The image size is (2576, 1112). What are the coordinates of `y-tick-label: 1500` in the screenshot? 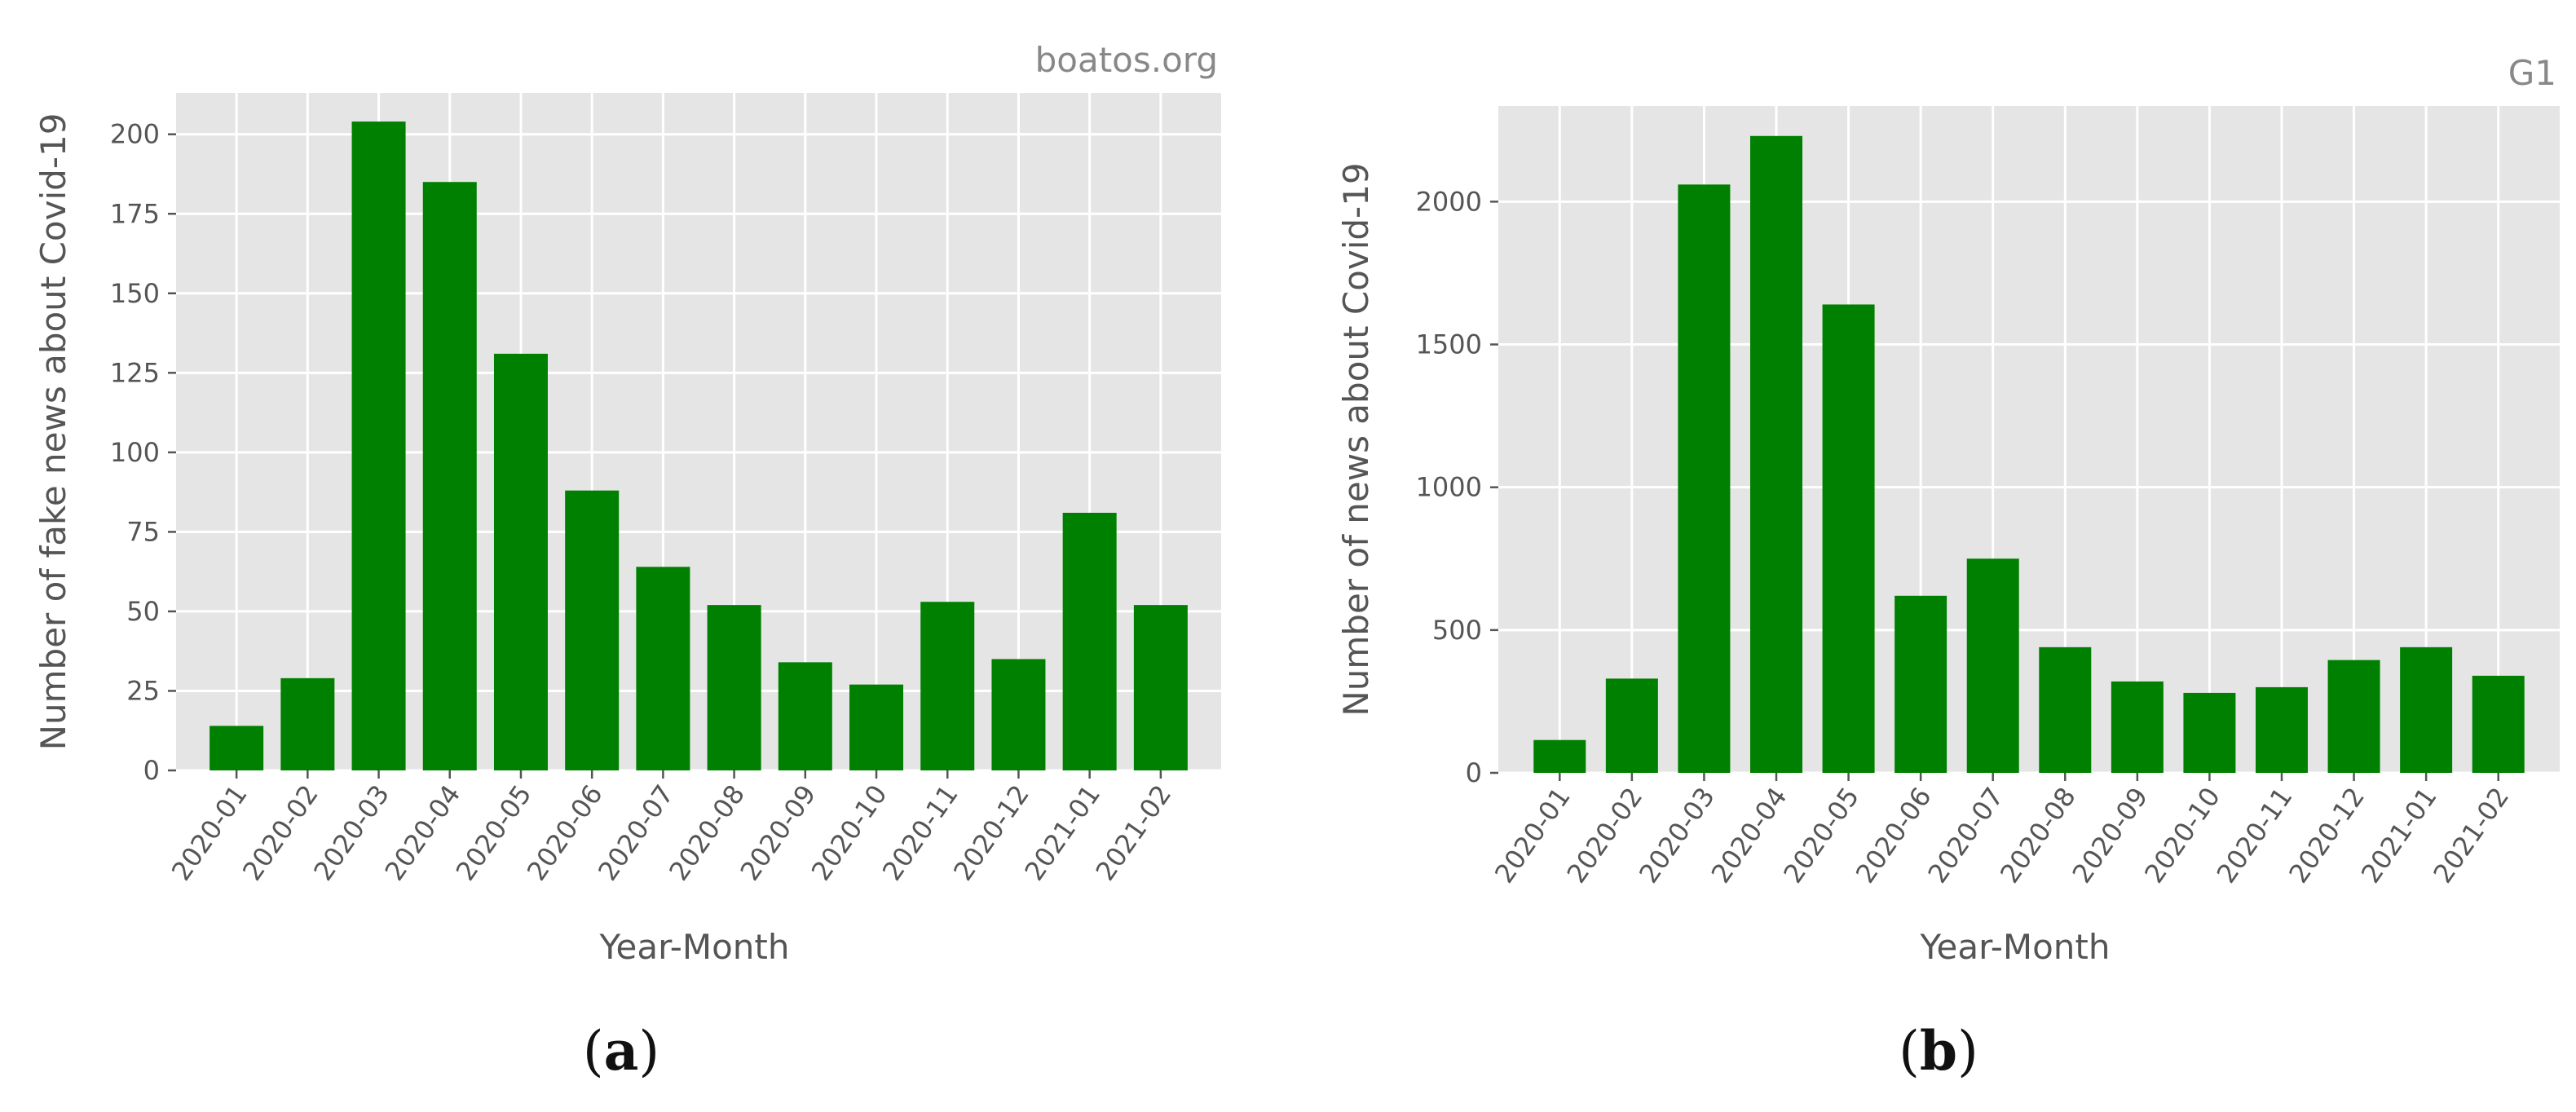 It's located at (1449, 344).